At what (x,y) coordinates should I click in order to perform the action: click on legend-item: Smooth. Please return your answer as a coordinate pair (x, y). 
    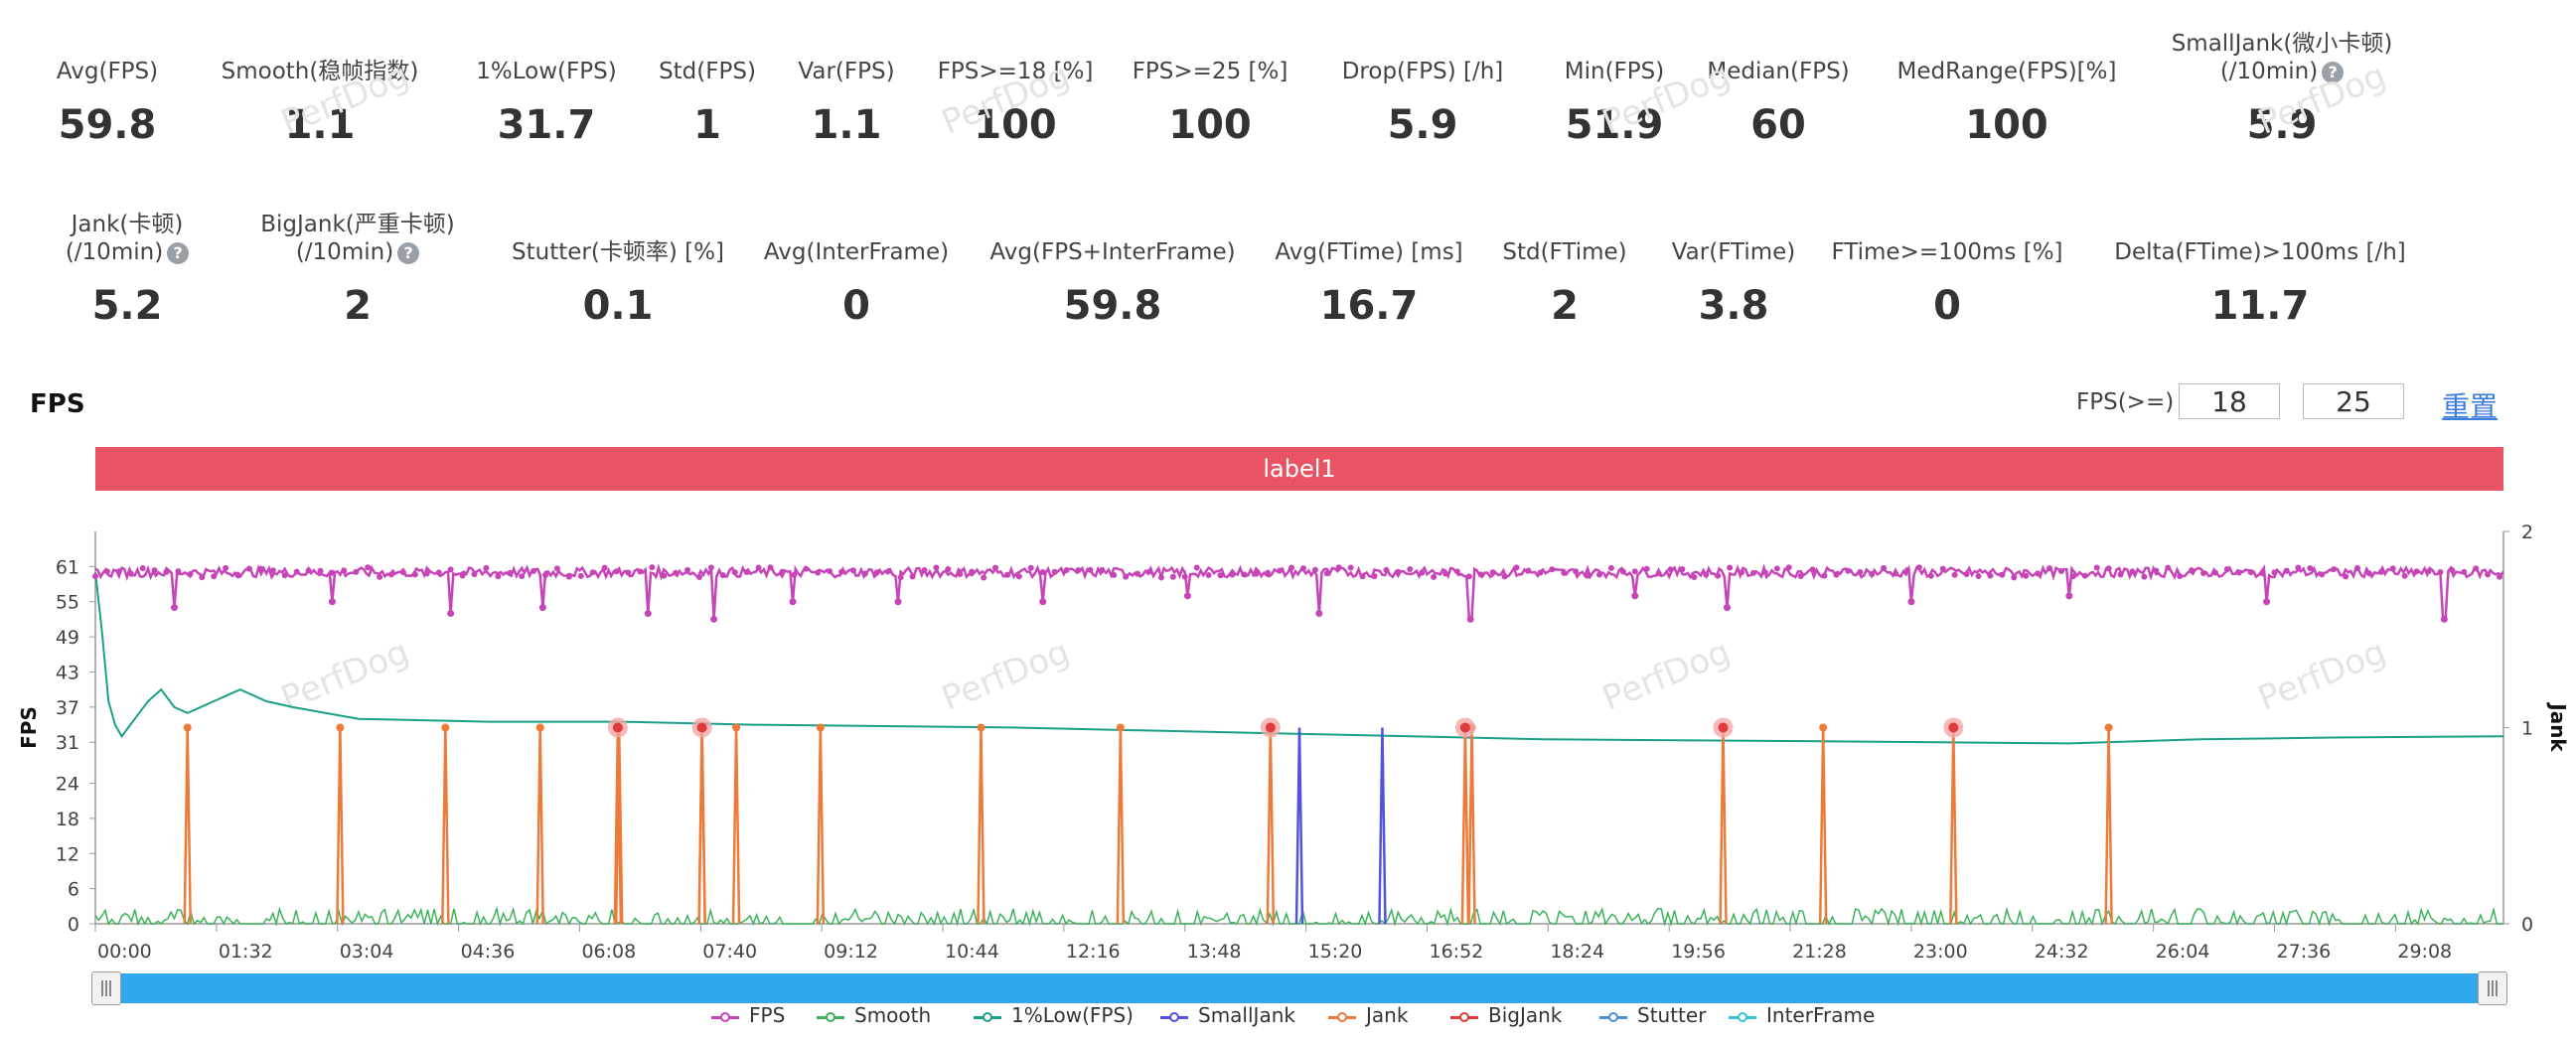
    Looking at the image, I should click on (874, 1015).